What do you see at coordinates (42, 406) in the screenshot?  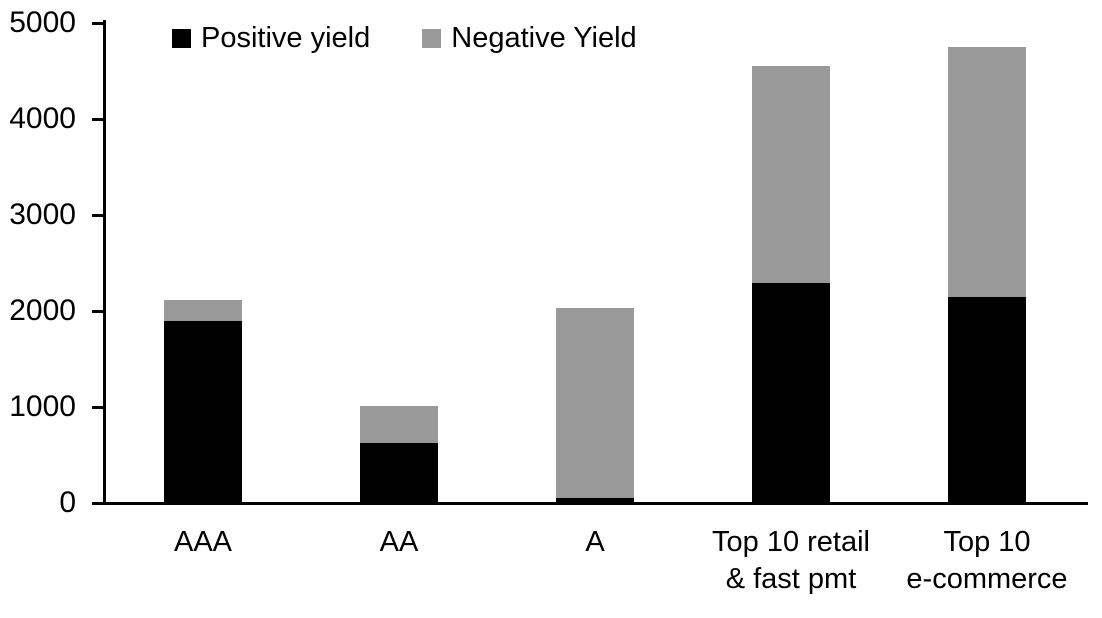 I see `y-tick-label-1000: 1000` at bounding box center [42, 406].